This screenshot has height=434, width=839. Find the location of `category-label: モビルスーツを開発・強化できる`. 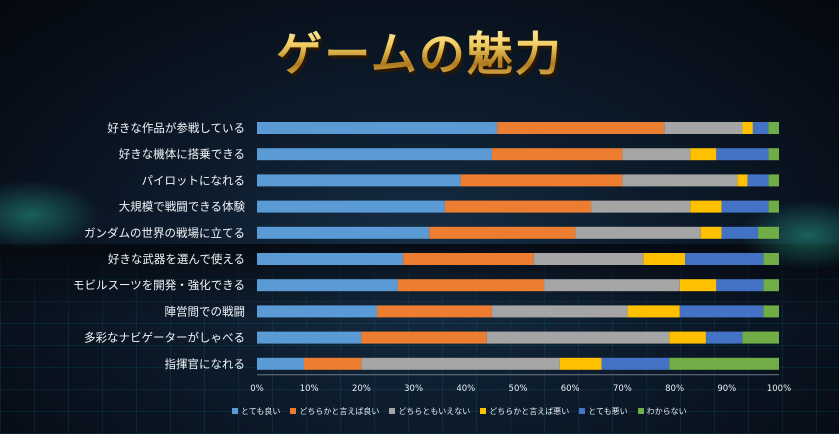

category-label: モビルスーツを開発・強化できる is located at coordinates (159, 285).